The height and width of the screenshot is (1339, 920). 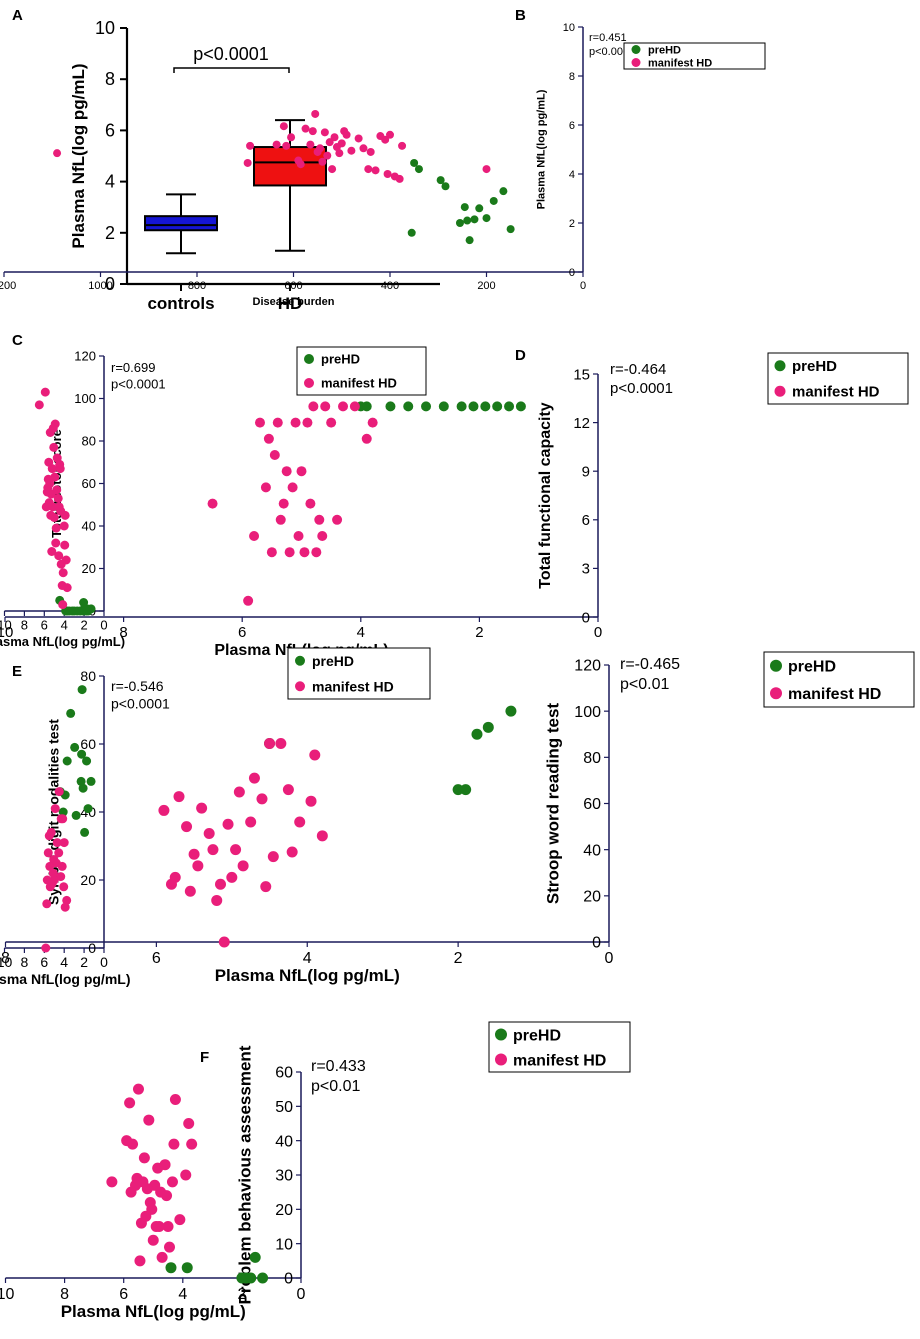 I want to click on y-tick-label: 9, so click(x=586, y=471).